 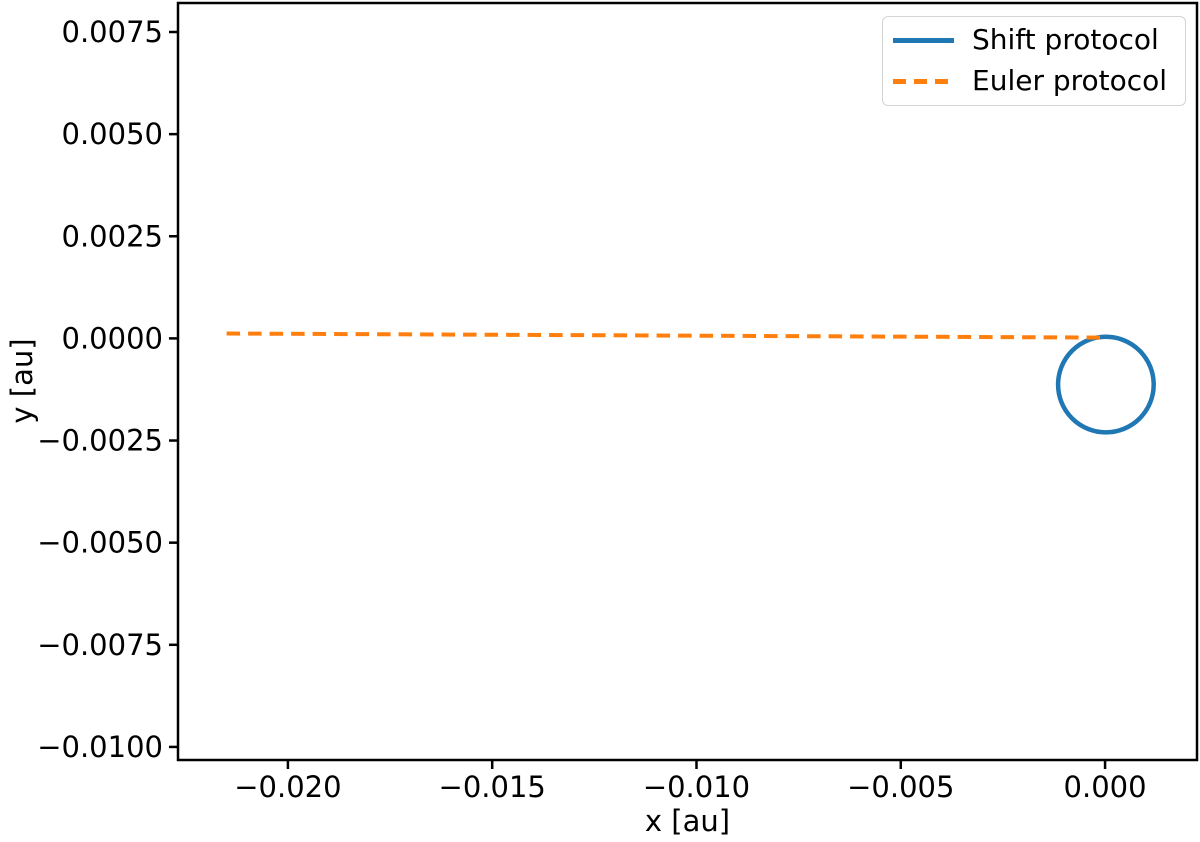 I want to click on legend-label-shift: Shift protocol, so click(x=1065, y=40).